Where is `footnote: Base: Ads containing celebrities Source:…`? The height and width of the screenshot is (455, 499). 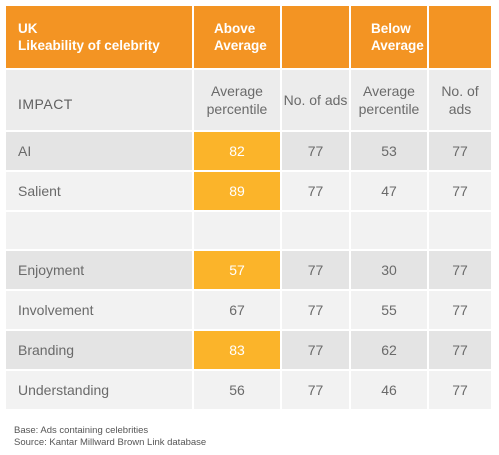 footnote: Base: Ads containing celebrities Source:… is located at coordinates (110, 437).